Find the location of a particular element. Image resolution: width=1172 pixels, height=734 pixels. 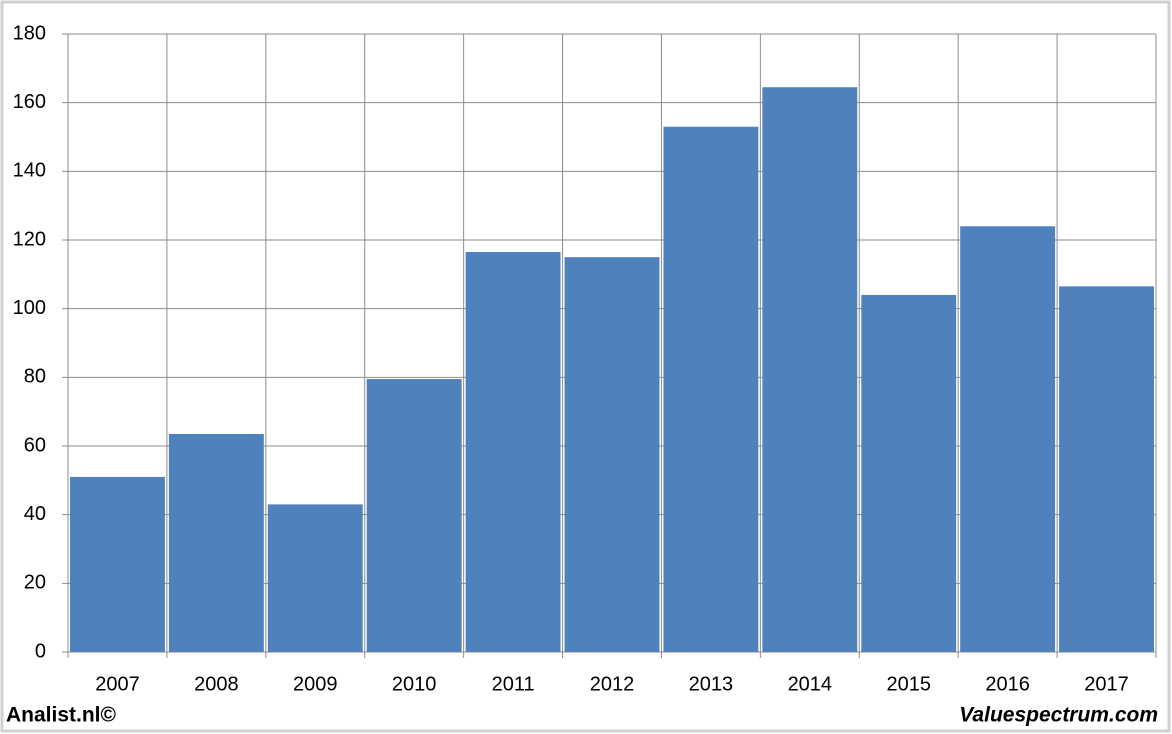

x-tick-label: 2013 is located at coordinates (711, 684).